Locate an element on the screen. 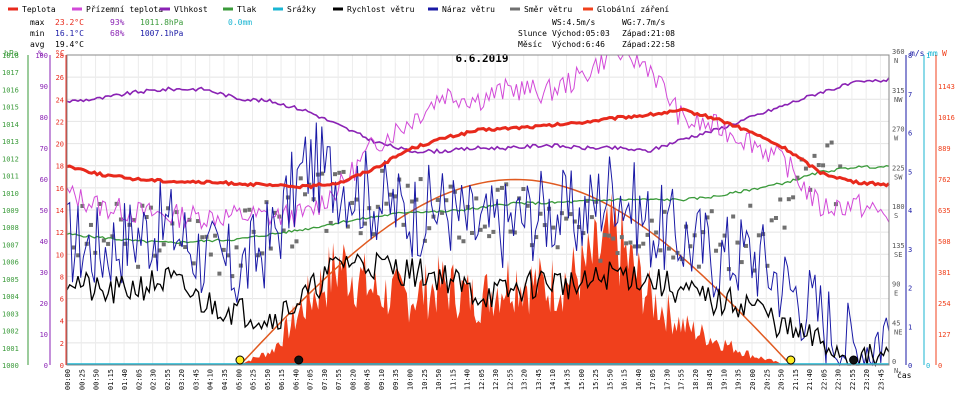 Image resolution: width=966 pixels, height=404 pixels. wind-gust-stat: WG:7.7m/s is located at coordinates (644, 22).